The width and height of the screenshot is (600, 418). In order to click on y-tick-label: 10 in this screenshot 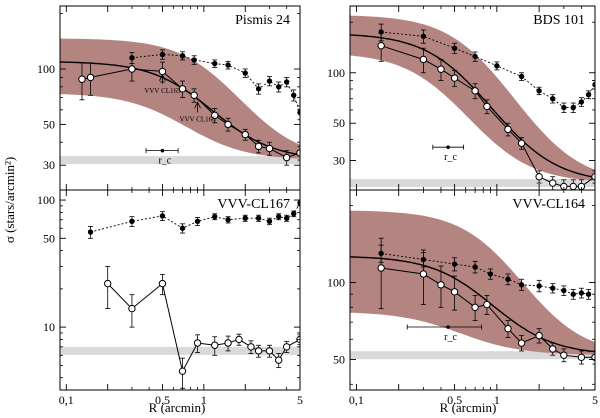, I will do `click(49, 327)`.